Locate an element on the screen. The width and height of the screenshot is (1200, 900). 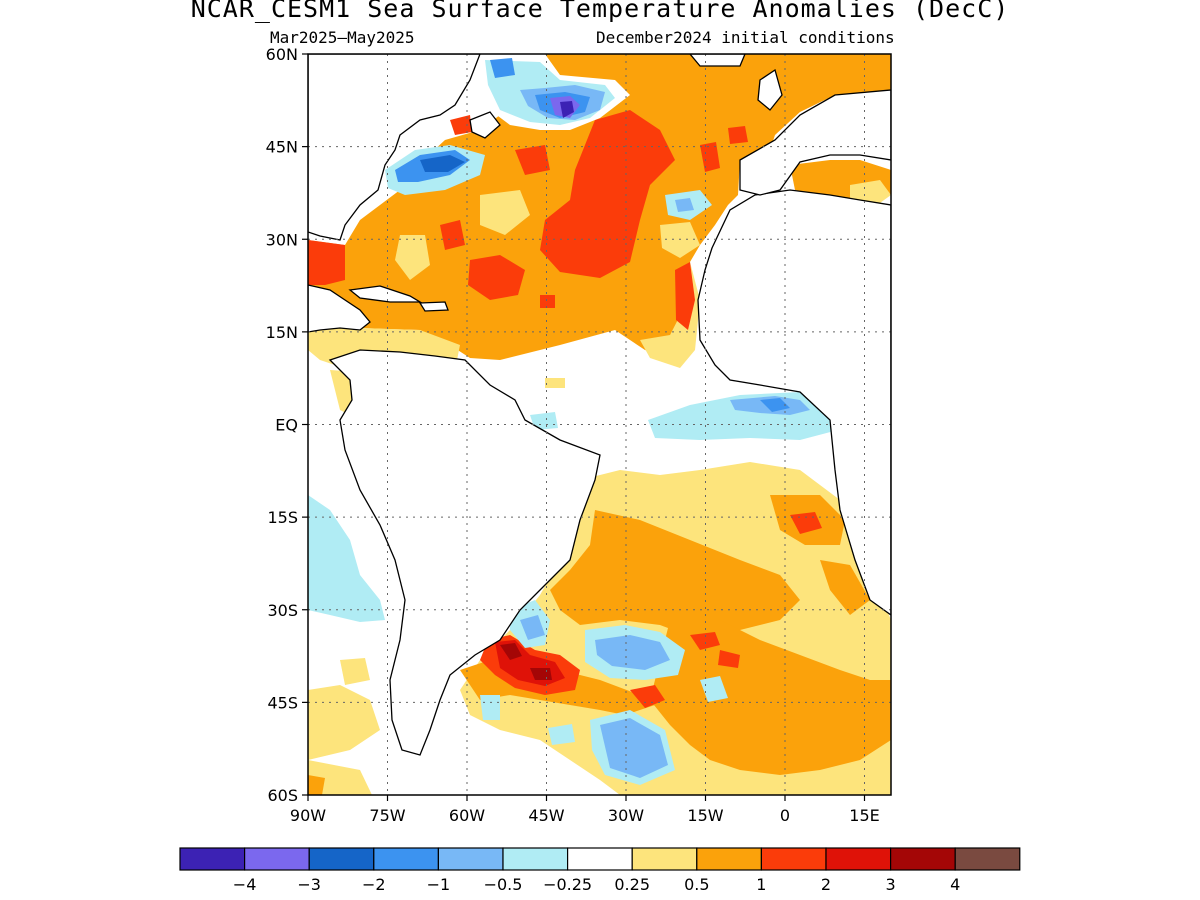
colorbar: −4 −3 −2 −1 −0.5 −0.25 0.25 0.5 1 2 3 4 is located at coordinates (600, 870).